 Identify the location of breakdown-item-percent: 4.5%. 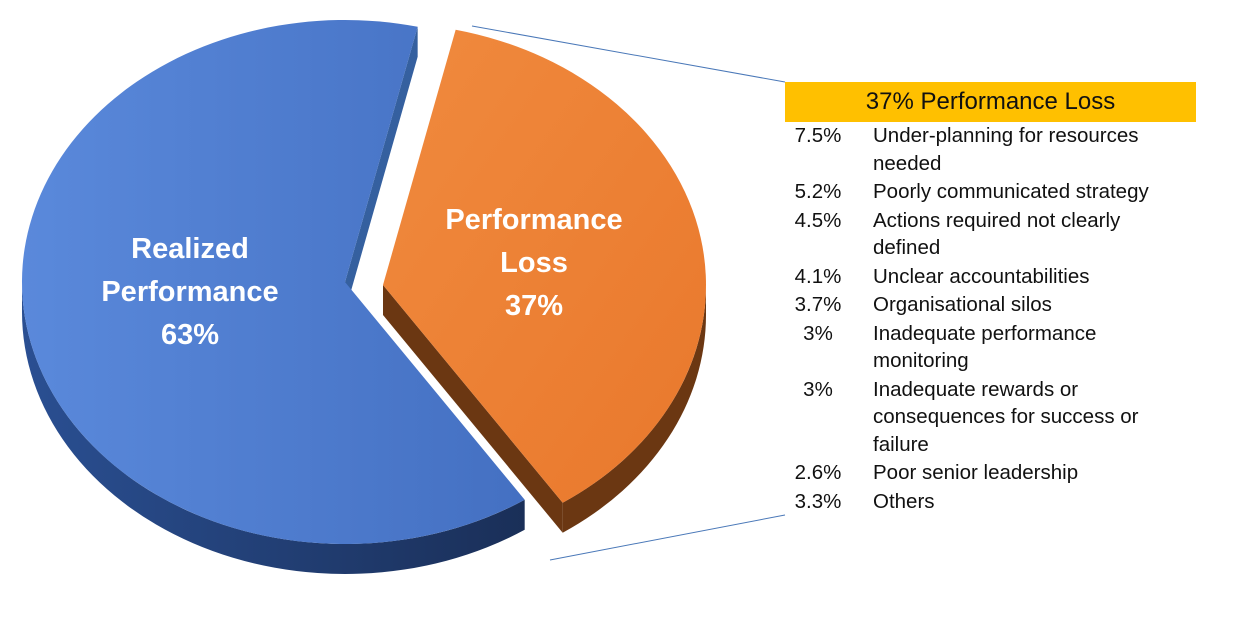
(818, 220).